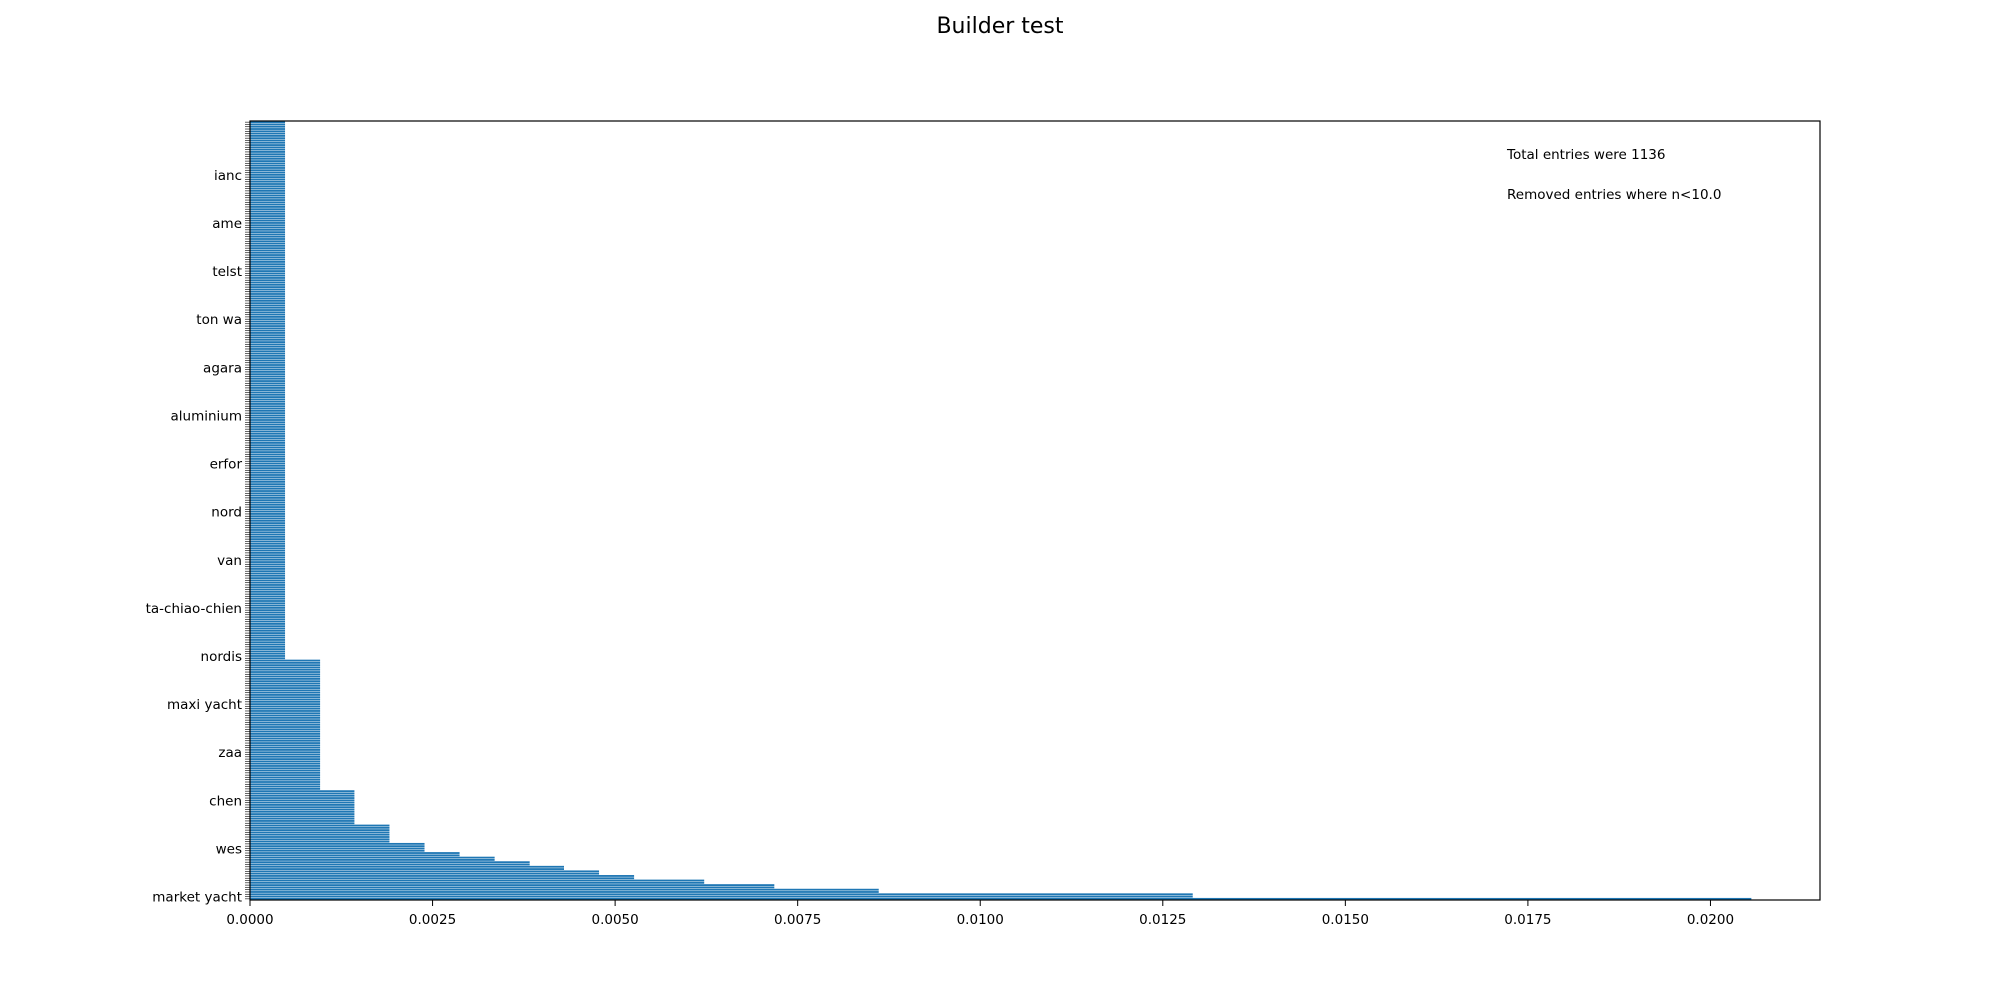  What do you see at coordinates (219, 320) in the screenshot?
I see `category-label: ton wa` at bounding box center [219, 320].